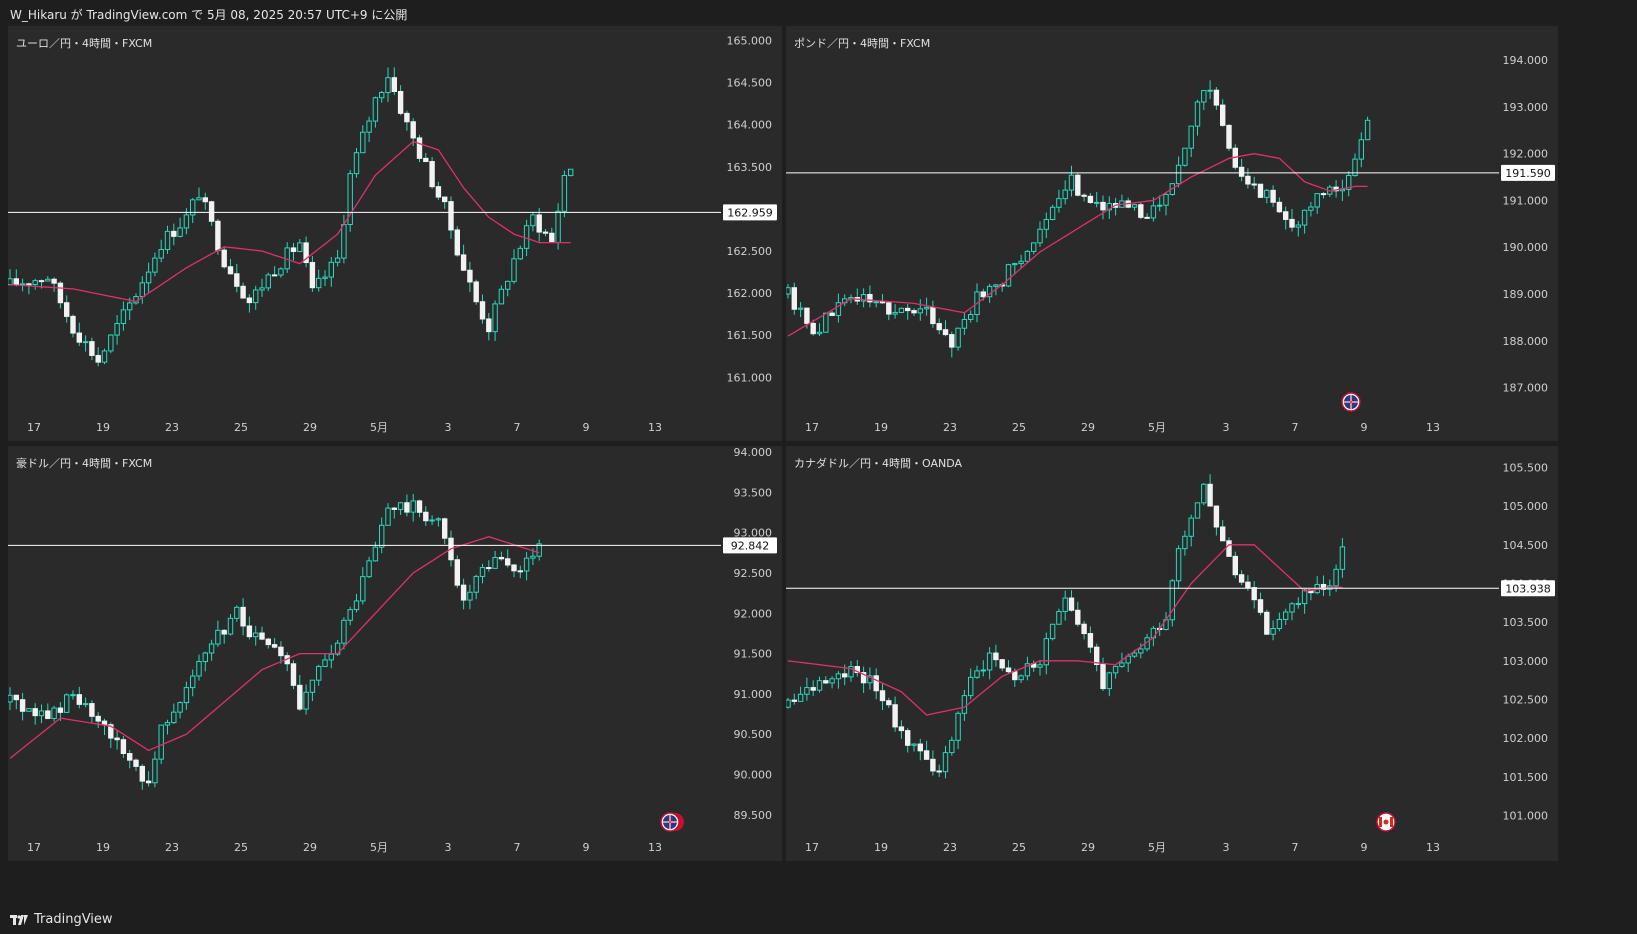 The image size is (1637, 934). I want to click on x-tick-label: 7, so click(1295, 847).